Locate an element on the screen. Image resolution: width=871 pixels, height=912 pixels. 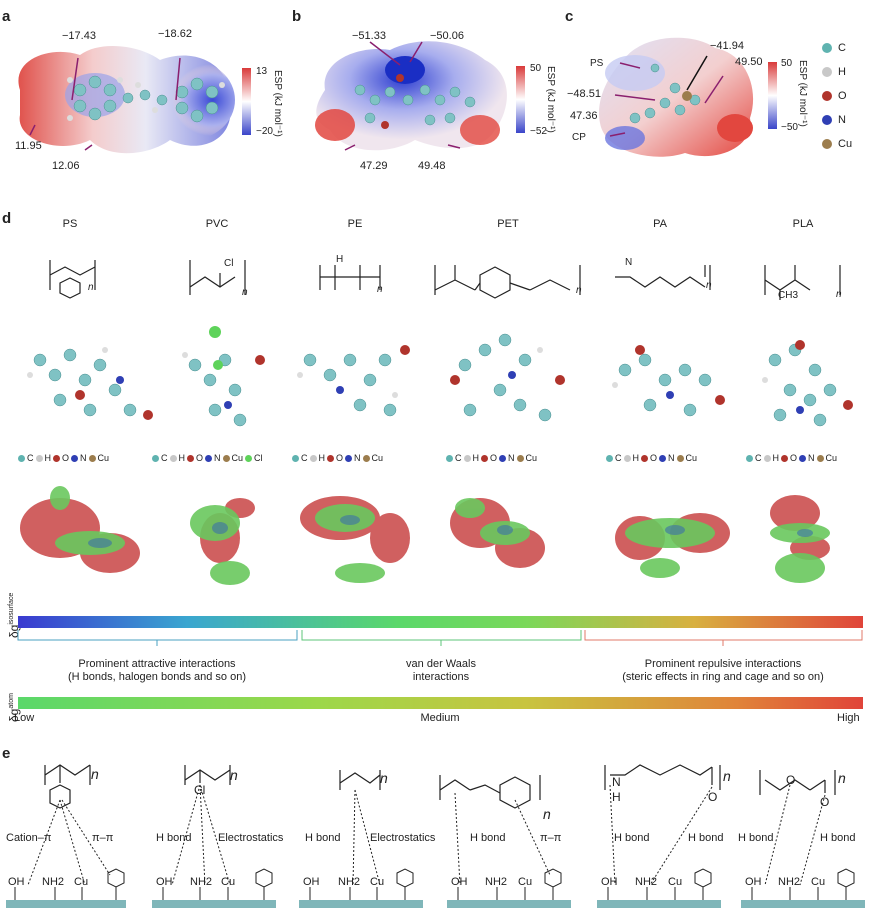
group-oh-3: OH is located at coordinates (311, 882).